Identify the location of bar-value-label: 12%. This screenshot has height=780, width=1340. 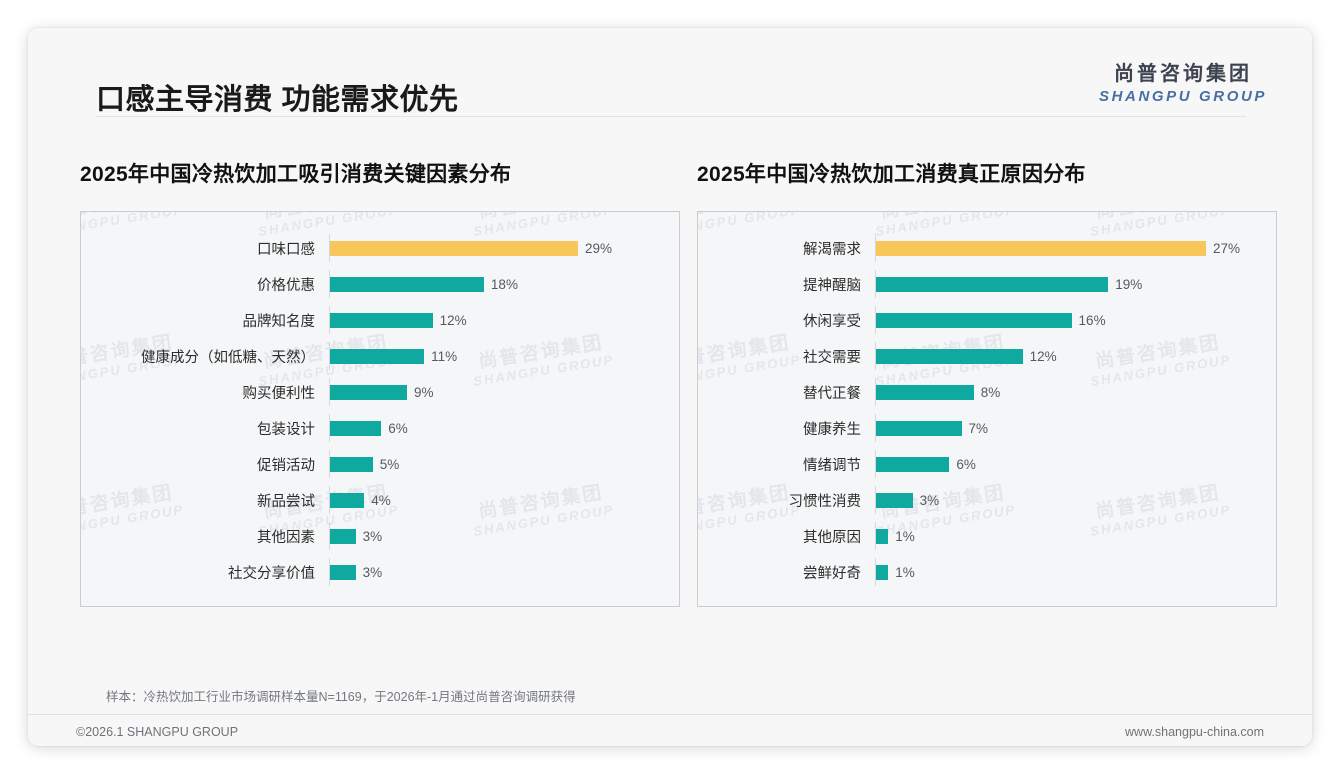
(1043, 356).